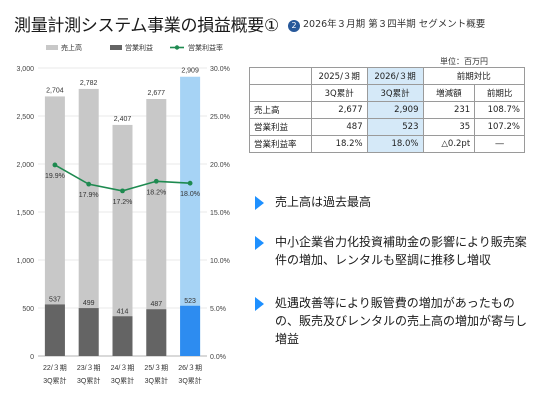 The width and height of the screenshot is (536, 402). I want to click on page-subtitle: 2 2026年３月期 第３四半期 セグメント概要, so click(386, 24).